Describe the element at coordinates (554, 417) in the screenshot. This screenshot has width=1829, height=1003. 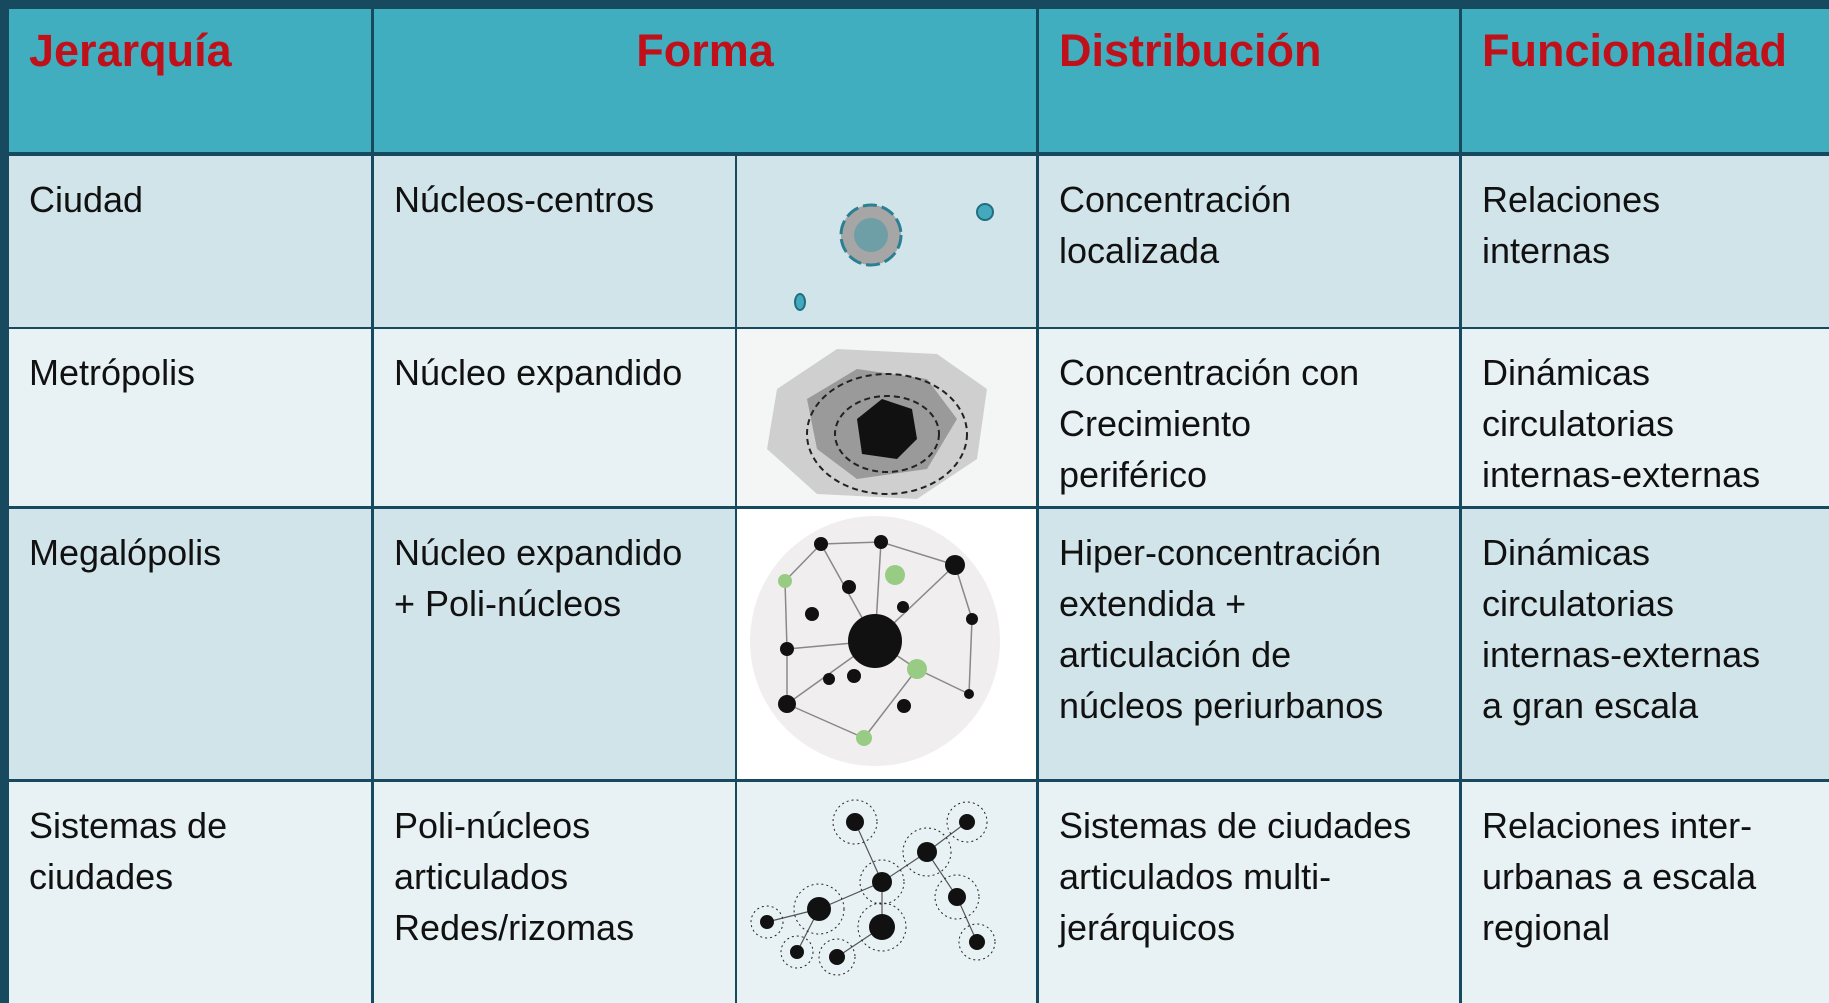
I see `table-cell: Núcleo expandido` at that location.